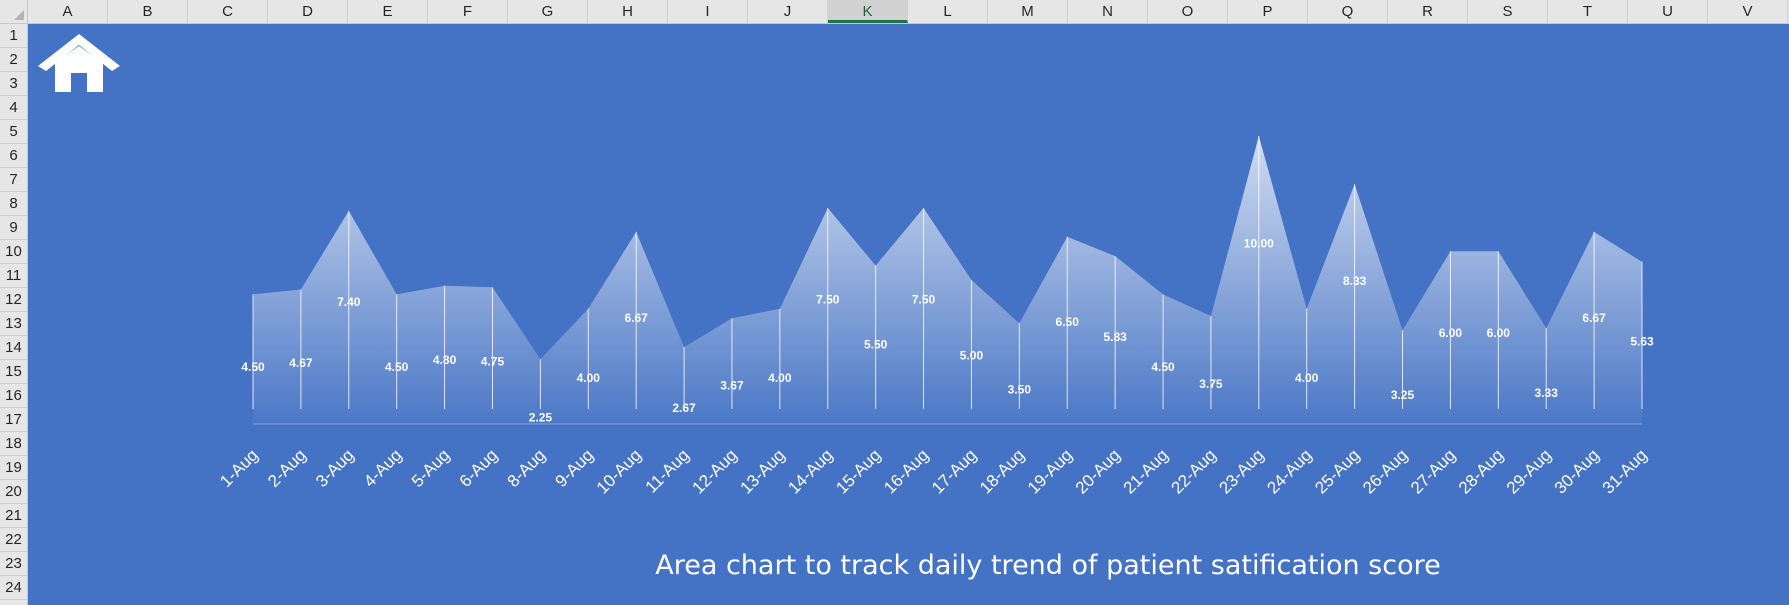  What do you see at coordinates (13, 204) in the screenshot?
I see `row-header-8: 8` at bounding box center [13, 204].